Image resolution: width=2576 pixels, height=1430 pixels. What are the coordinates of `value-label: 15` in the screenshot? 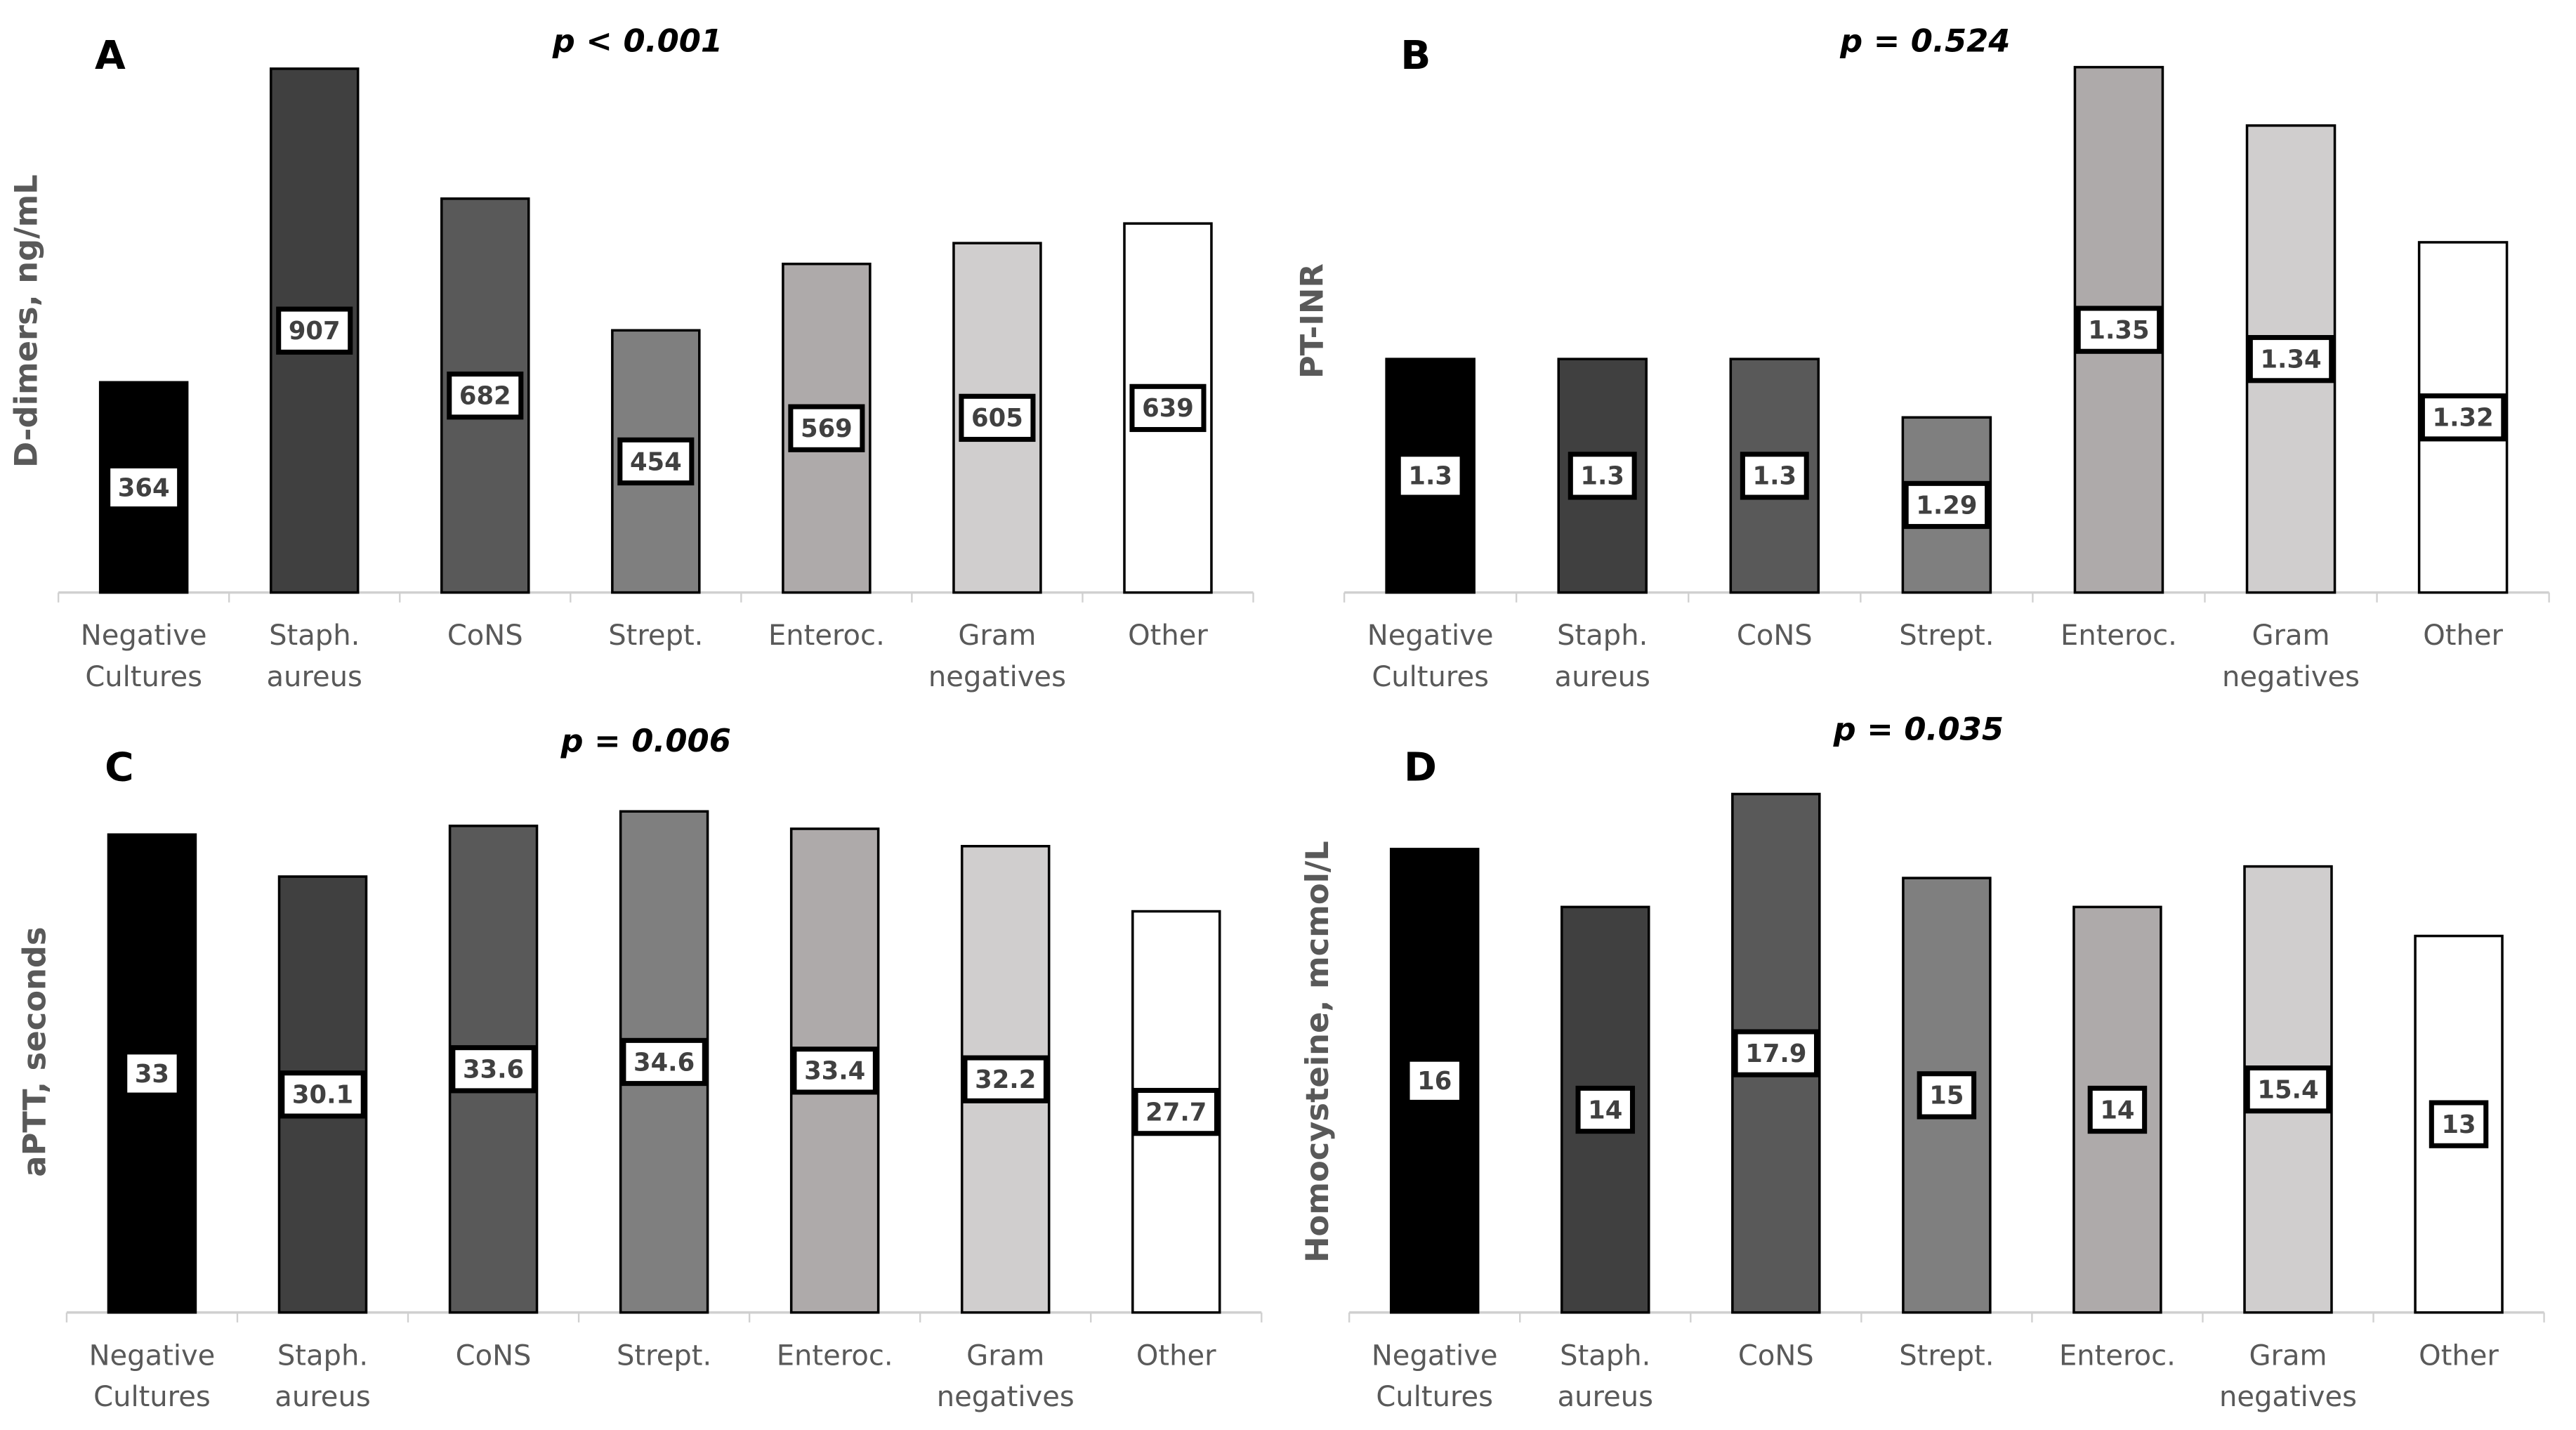 It's located at (1946, 1096).